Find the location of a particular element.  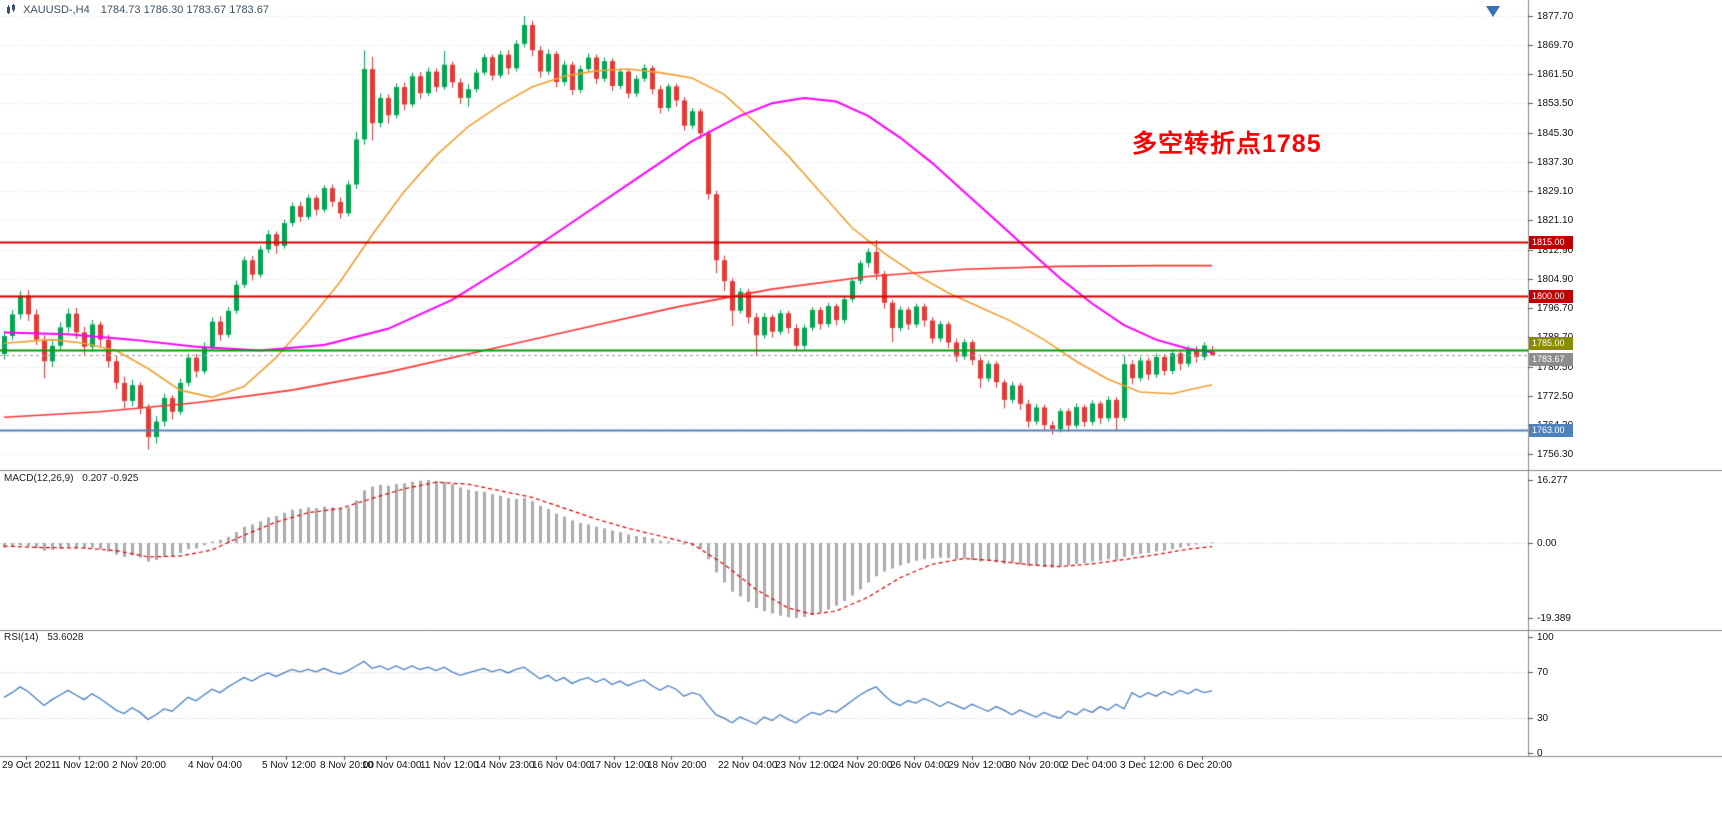

time-axis-label: 2 Nov 20:00 is located at coordinates (139, 765).